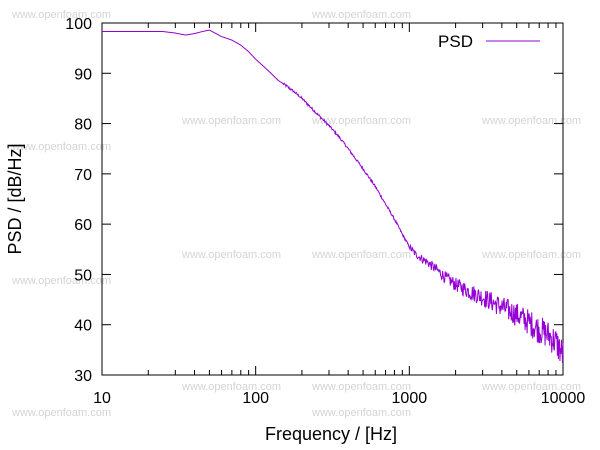  I want to click on y-tick-label: 40, so click(83, 326).